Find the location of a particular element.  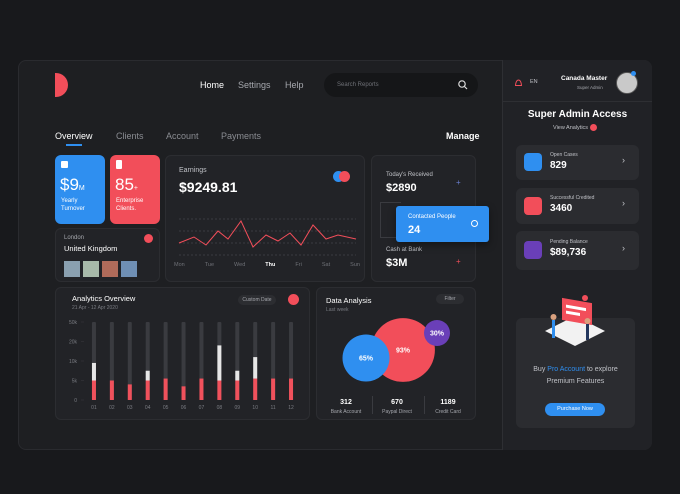

item-value: $89,736 is located at coordinates (568, 252).